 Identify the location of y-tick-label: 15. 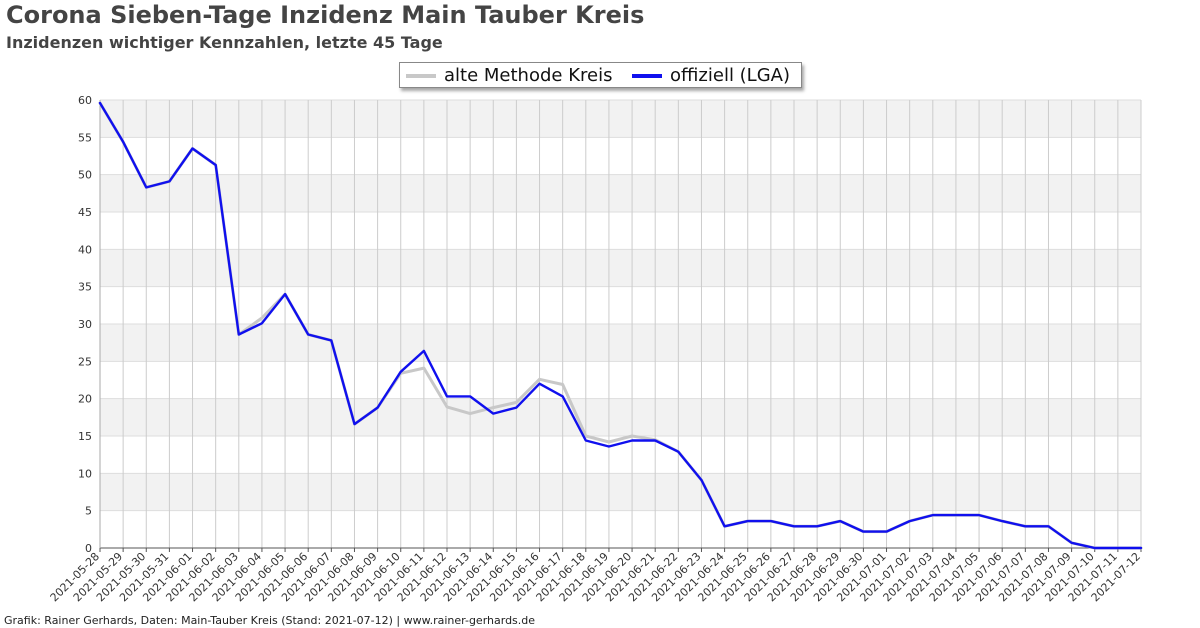
(85, 436).